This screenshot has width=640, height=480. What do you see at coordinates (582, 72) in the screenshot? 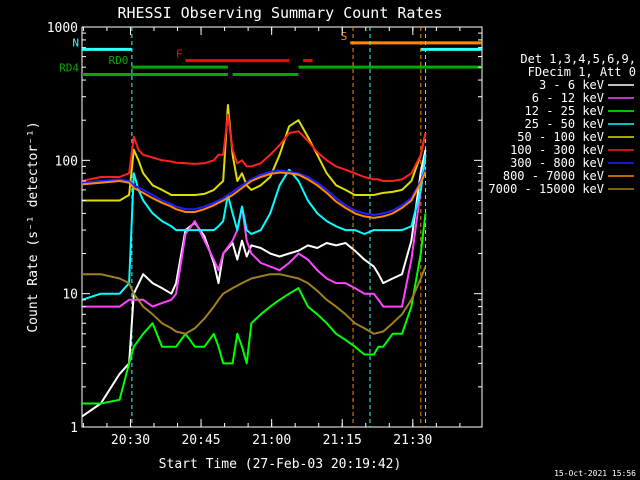
I see `legend-header: FDecim 1, Att 0` at bounding box center [582, 72].